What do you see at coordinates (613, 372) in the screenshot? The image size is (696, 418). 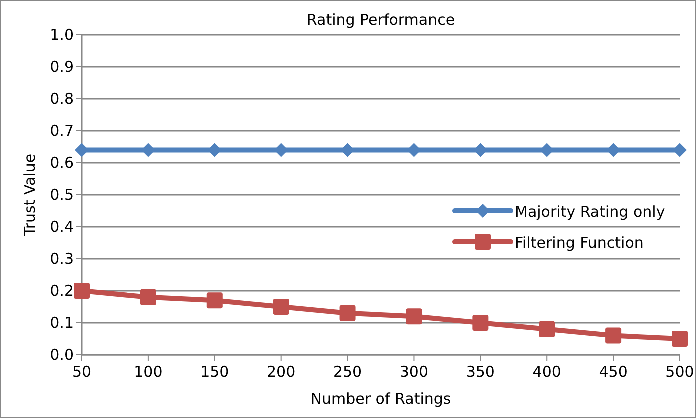 I see `x-tick-label: 450` at bounding box center [613, 372].